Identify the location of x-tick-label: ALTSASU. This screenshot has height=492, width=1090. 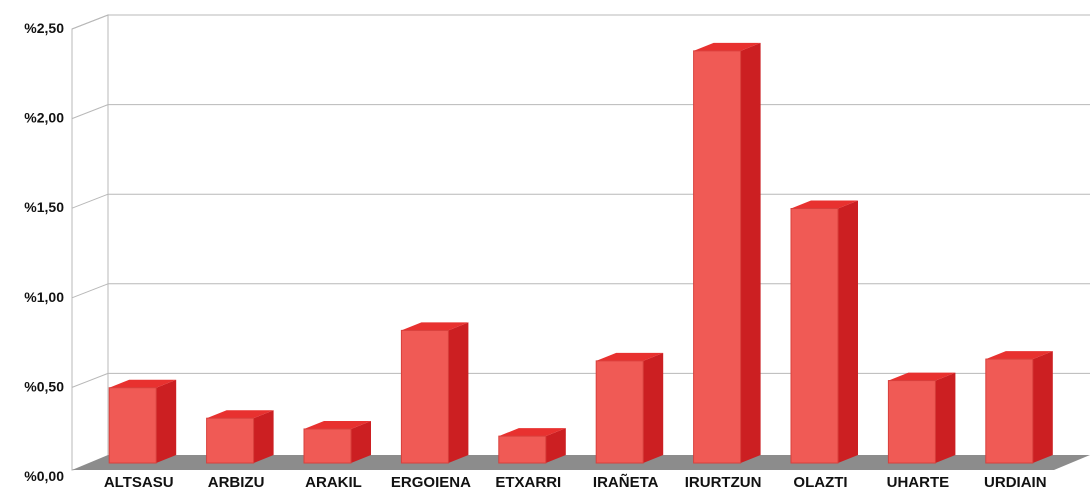
(139, 482).